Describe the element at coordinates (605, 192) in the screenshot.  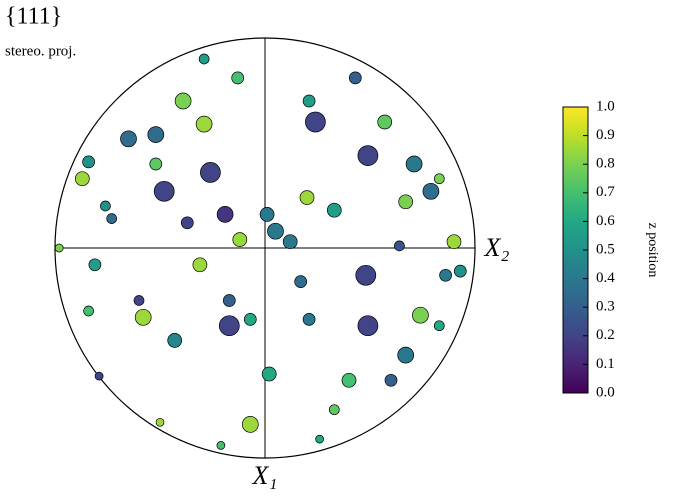
I see `colorbar-tick-label: 0.7` at that location.